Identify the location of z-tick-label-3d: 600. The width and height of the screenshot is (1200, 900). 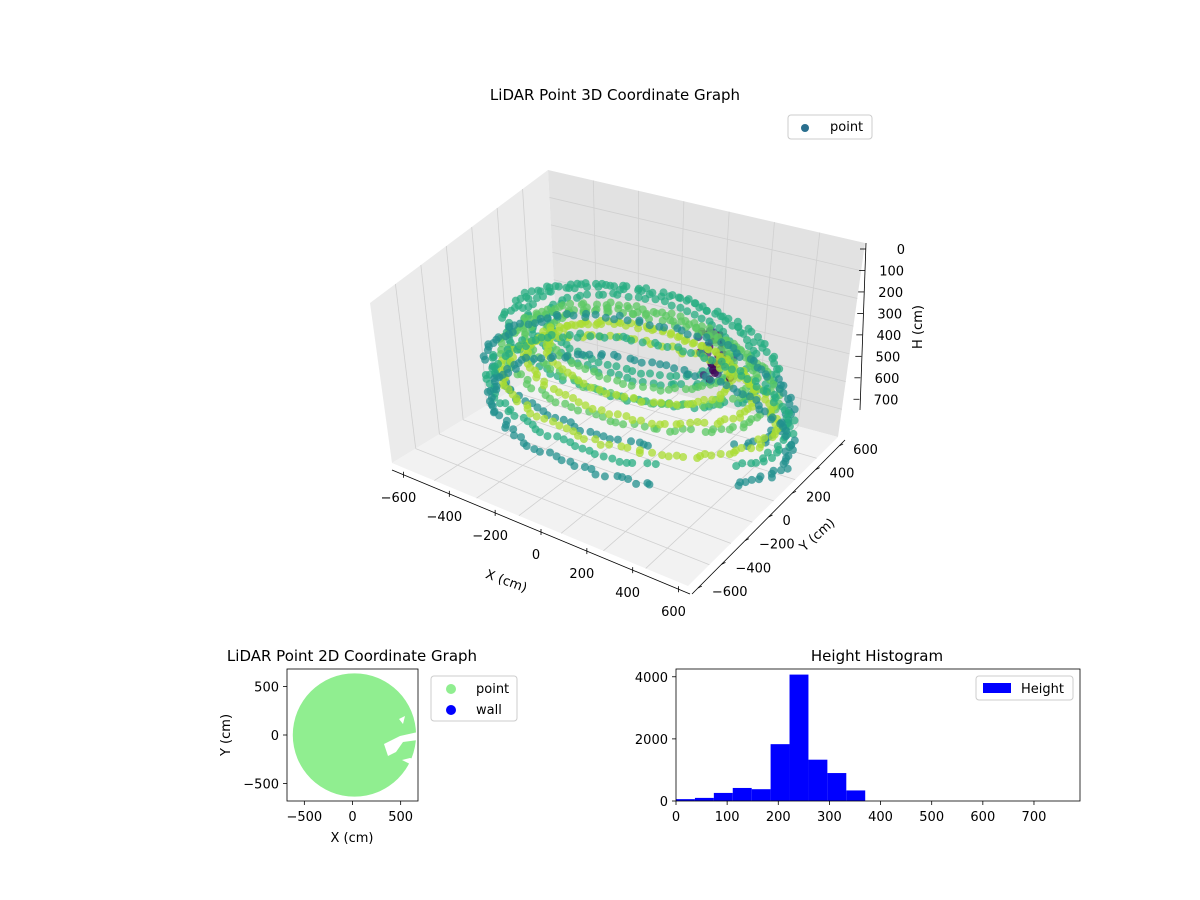
(887, 379).